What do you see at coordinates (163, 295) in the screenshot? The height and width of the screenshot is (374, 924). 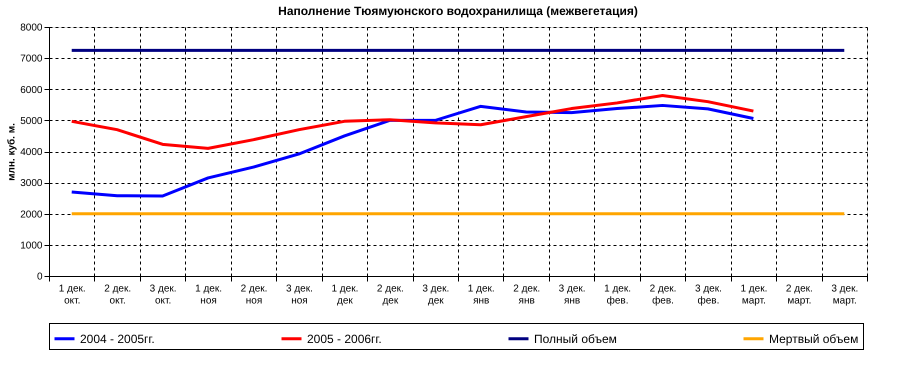 I see `x-tick-label: 3 дек. окт.` at bounding box center [163, 295].